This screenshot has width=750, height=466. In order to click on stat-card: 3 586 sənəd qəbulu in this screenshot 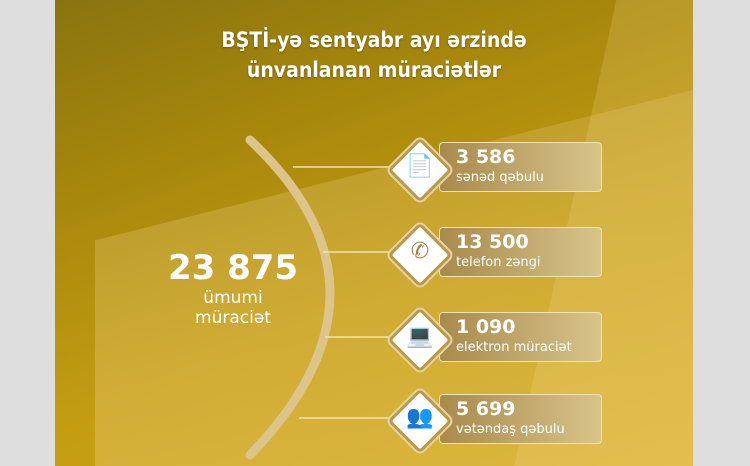, I will do `click(520, 167)`.